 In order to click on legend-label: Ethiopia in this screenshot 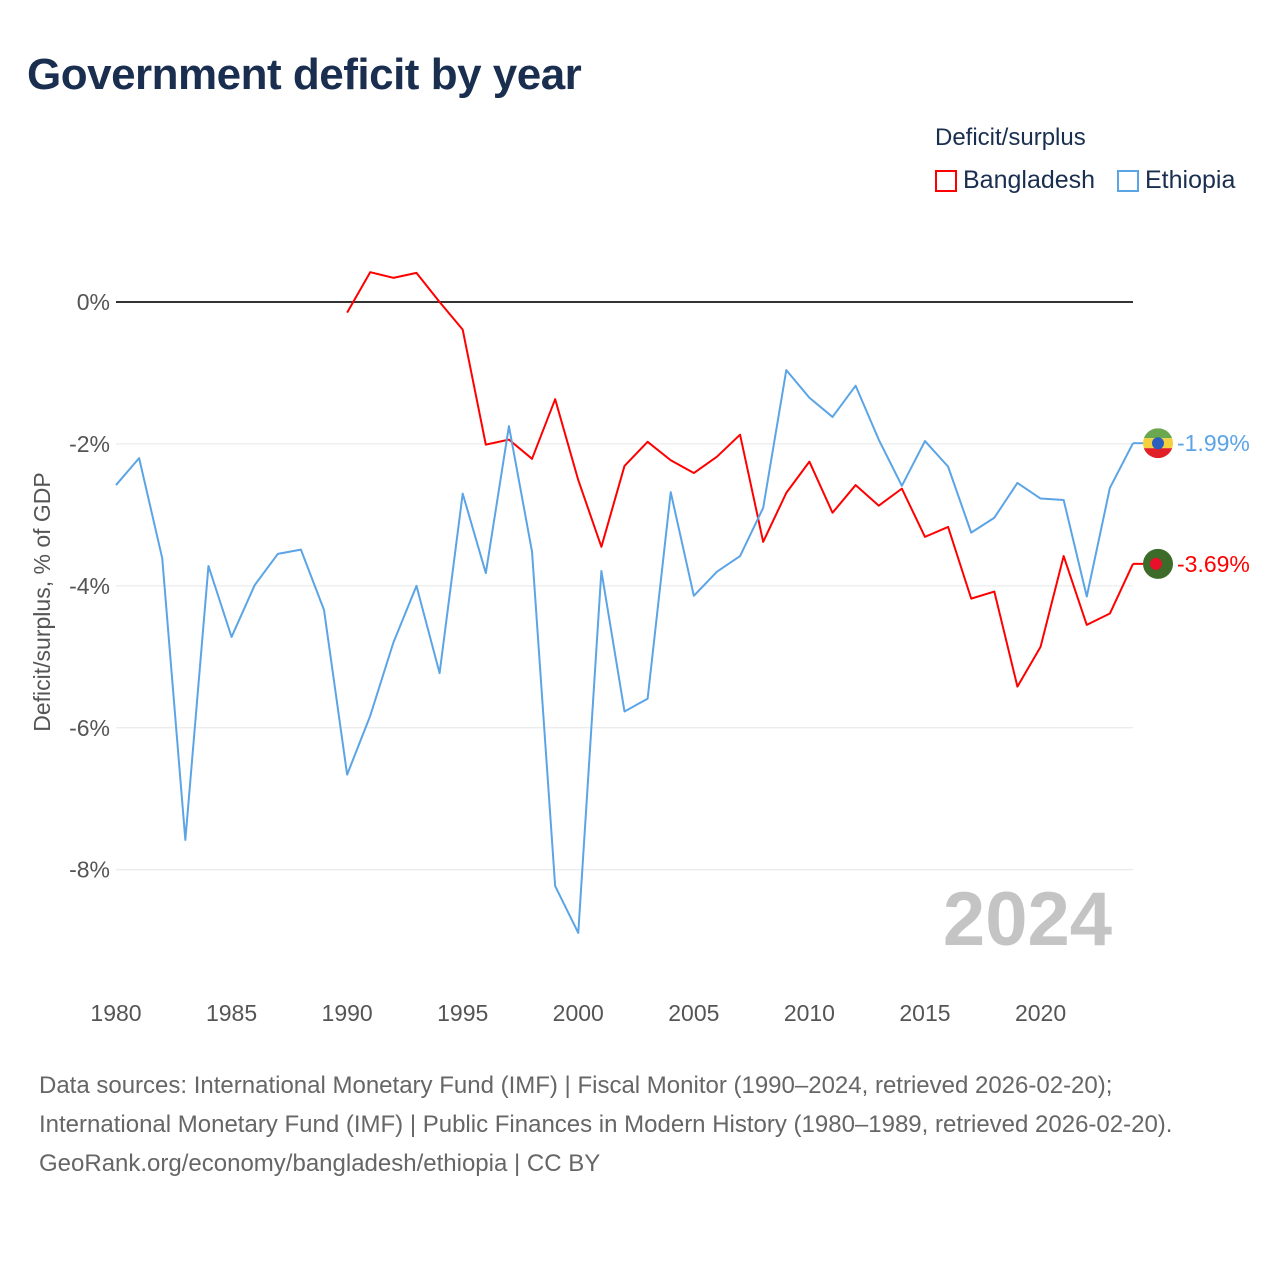, I will do `click(1190, 180)`.